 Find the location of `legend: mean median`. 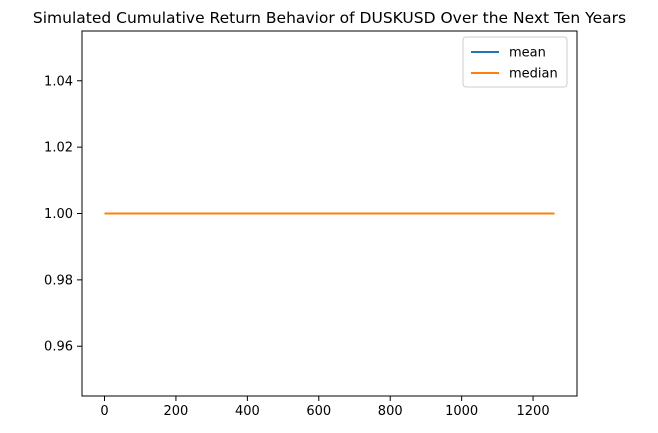

legend: mean median is located at coordinates (515, 62).